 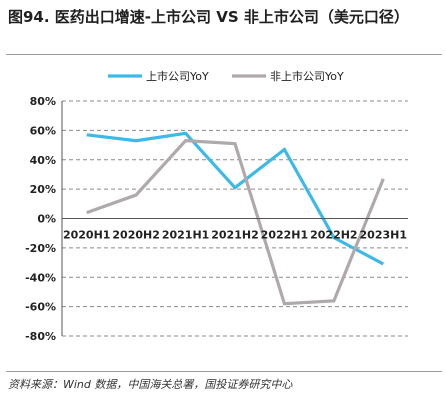 What do you see at coordinates (40, 307) in the screenshot?
I see `y-tick-label: -60%` at bounding box center [40, 307].